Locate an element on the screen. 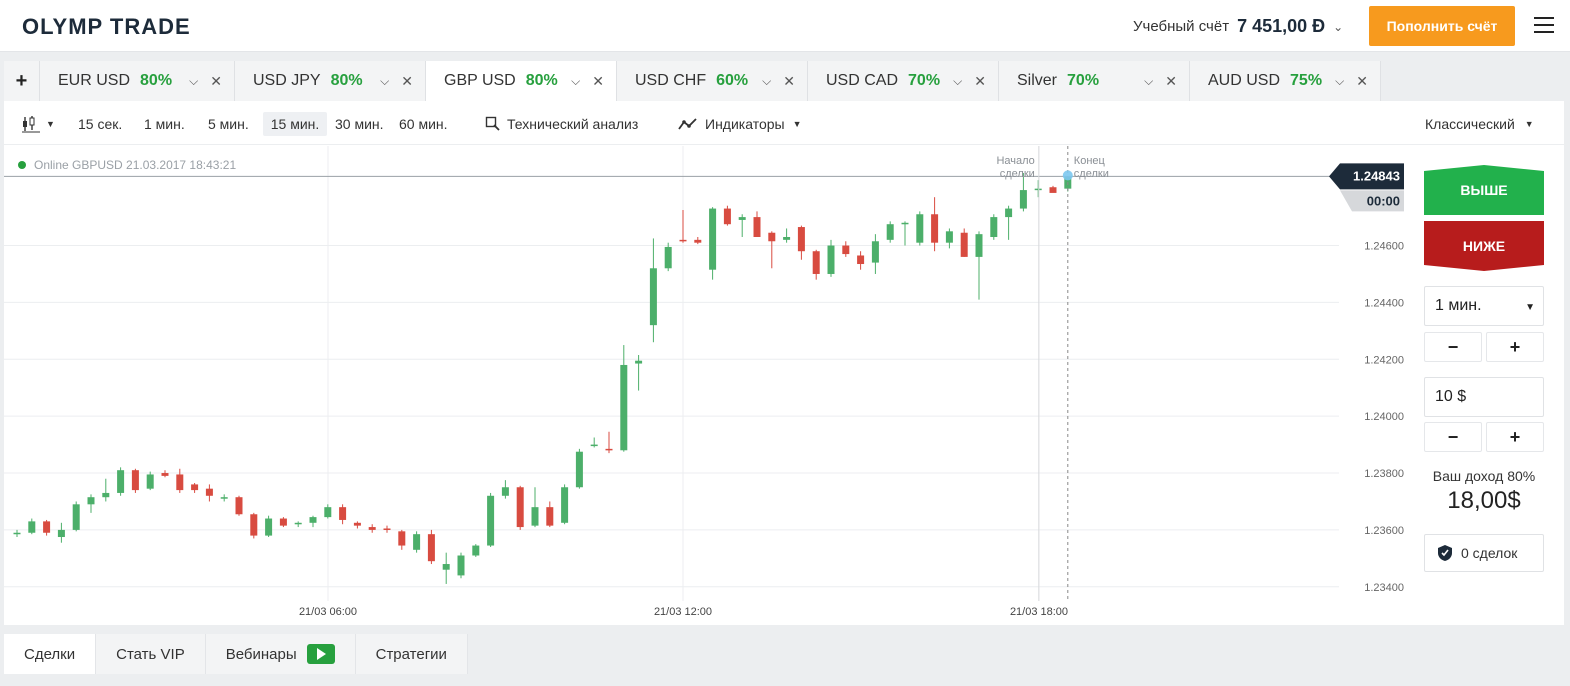  amount-input: 10 $ is located at coordinates (1484, 397).